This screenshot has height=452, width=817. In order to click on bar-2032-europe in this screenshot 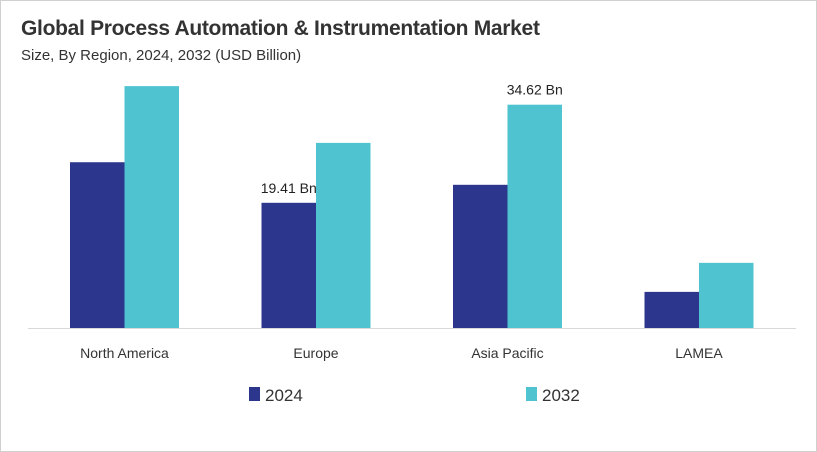, I will do `click(343, 235)`.